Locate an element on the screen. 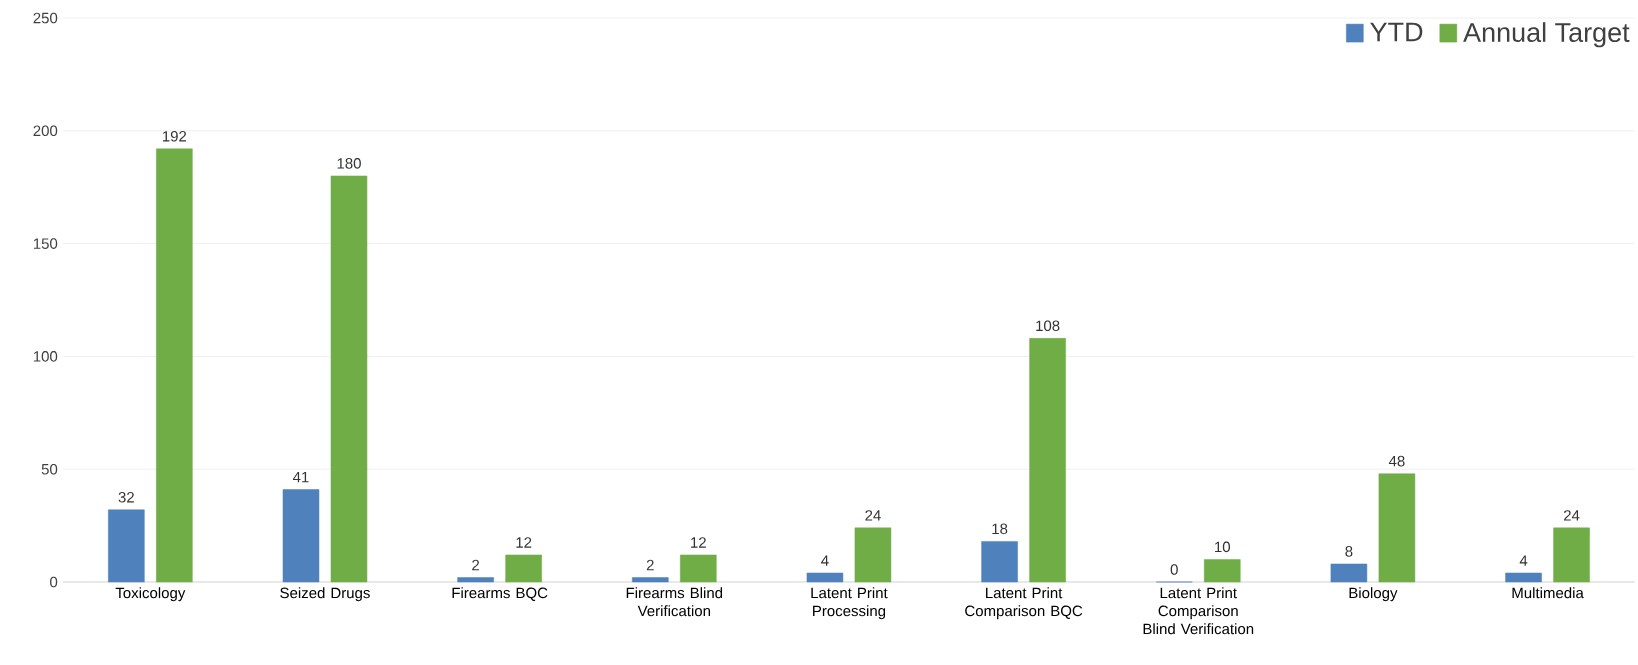 This screenshot has width=1638, height=665. y-tick-label: 100 is located at coordinates (45, 356).